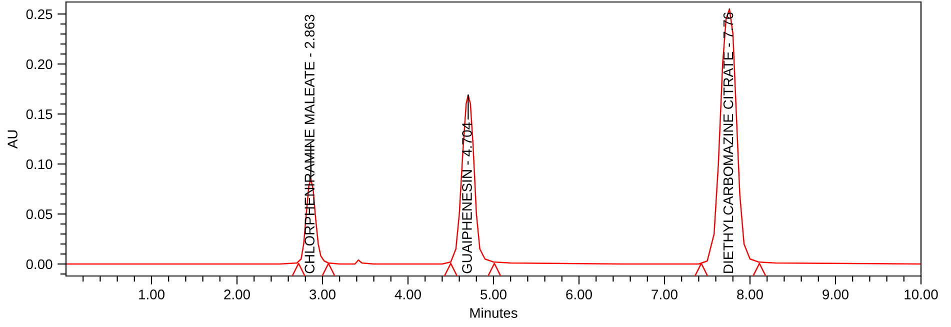 The height and width of the screenshot is (327, 951). Describe the element at coordinates (494, 313) in the screenshot. I see `x-axis-title: Minutes` at that location.